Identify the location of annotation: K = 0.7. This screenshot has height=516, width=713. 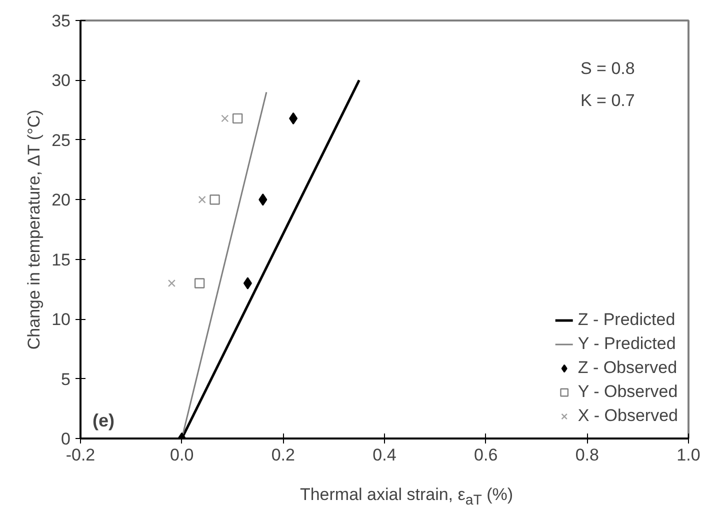
(607, 100).